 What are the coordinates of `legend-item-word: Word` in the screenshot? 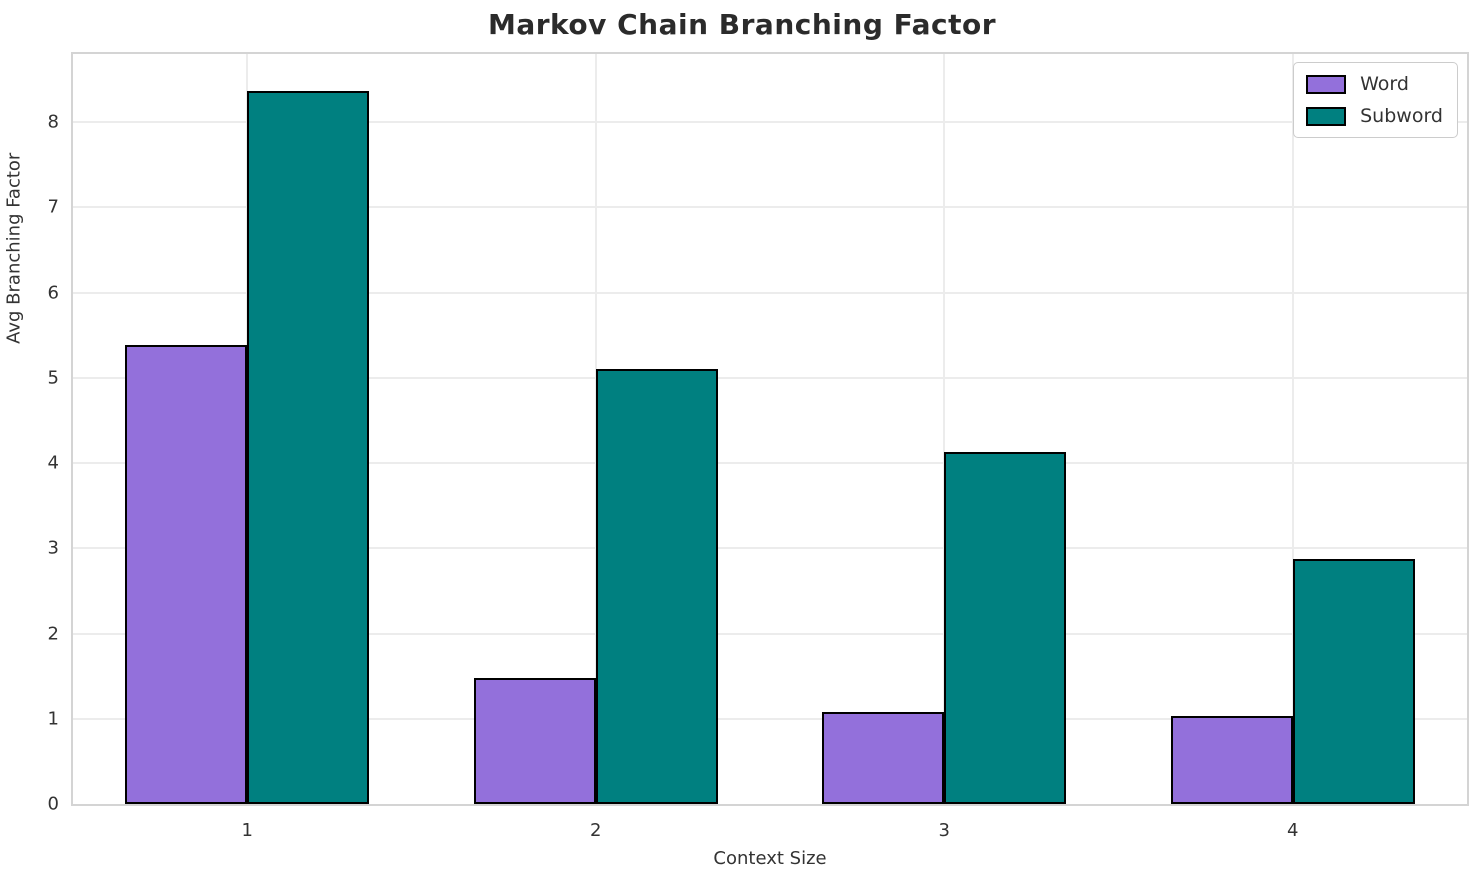 It's located at (1374, 84).